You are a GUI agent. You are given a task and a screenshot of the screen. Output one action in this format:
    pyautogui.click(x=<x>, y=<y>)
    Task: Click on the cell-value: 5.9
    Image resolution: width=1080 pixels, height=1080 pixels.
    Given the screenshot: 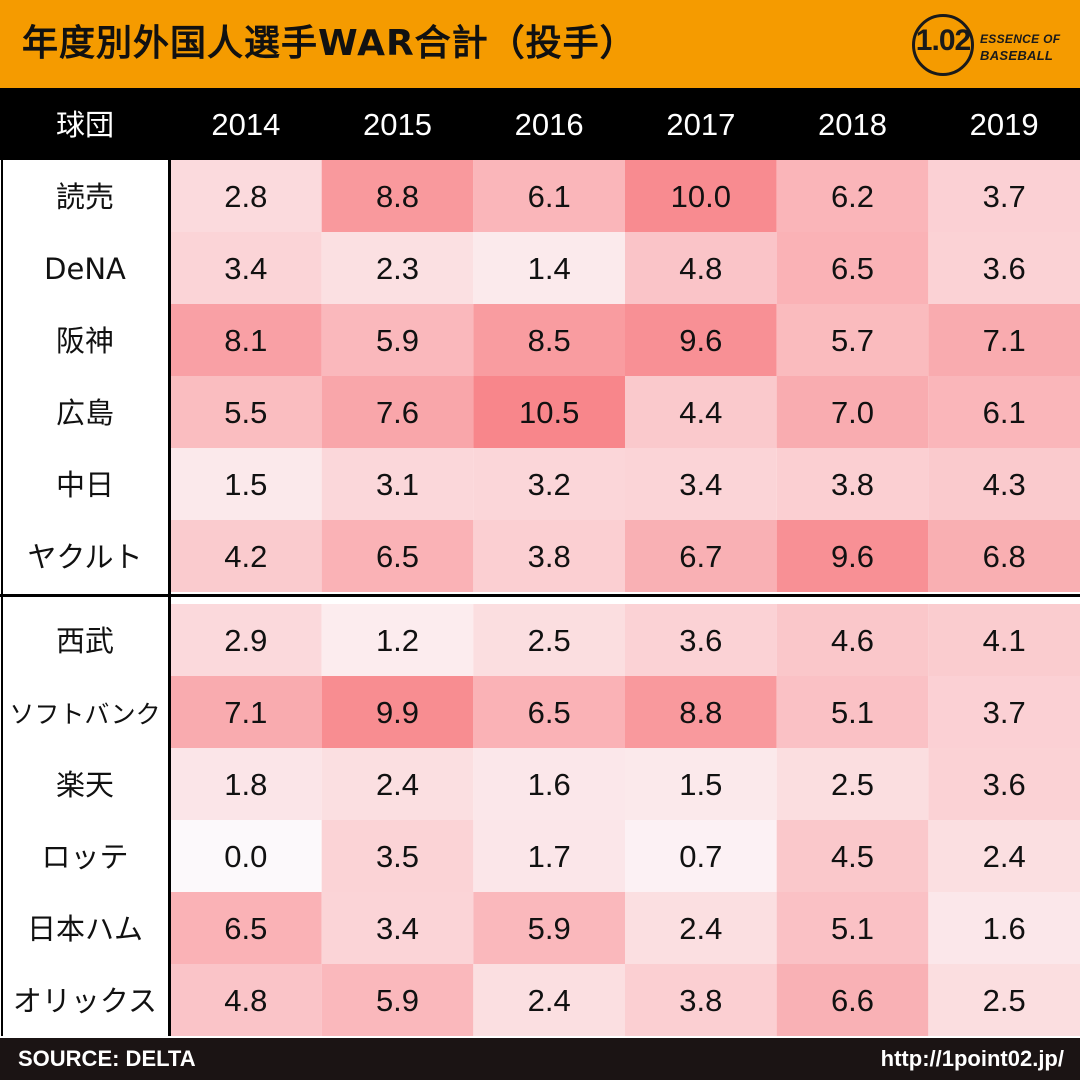 What is the action you would take?
    pyautogui.click(x=549, y=928)
    